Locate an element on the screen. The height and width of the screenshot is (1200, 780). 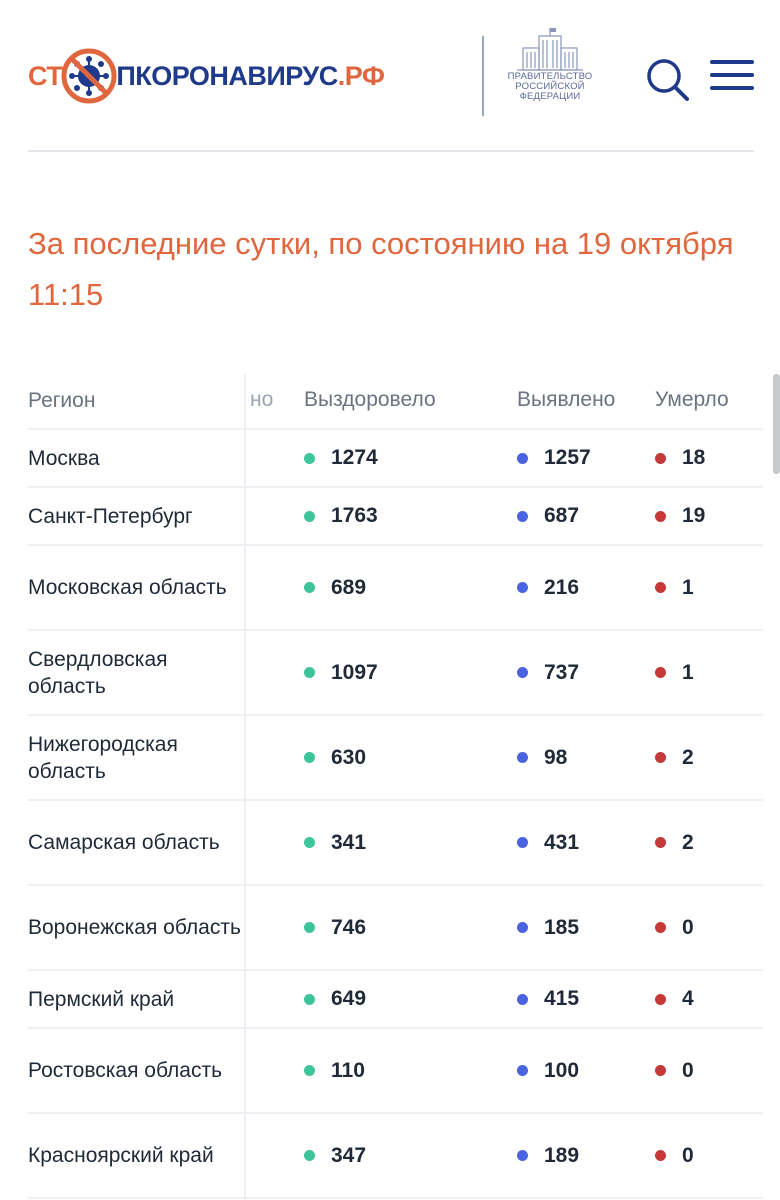
cell-died: 18 is located at coordinates (705, 458).